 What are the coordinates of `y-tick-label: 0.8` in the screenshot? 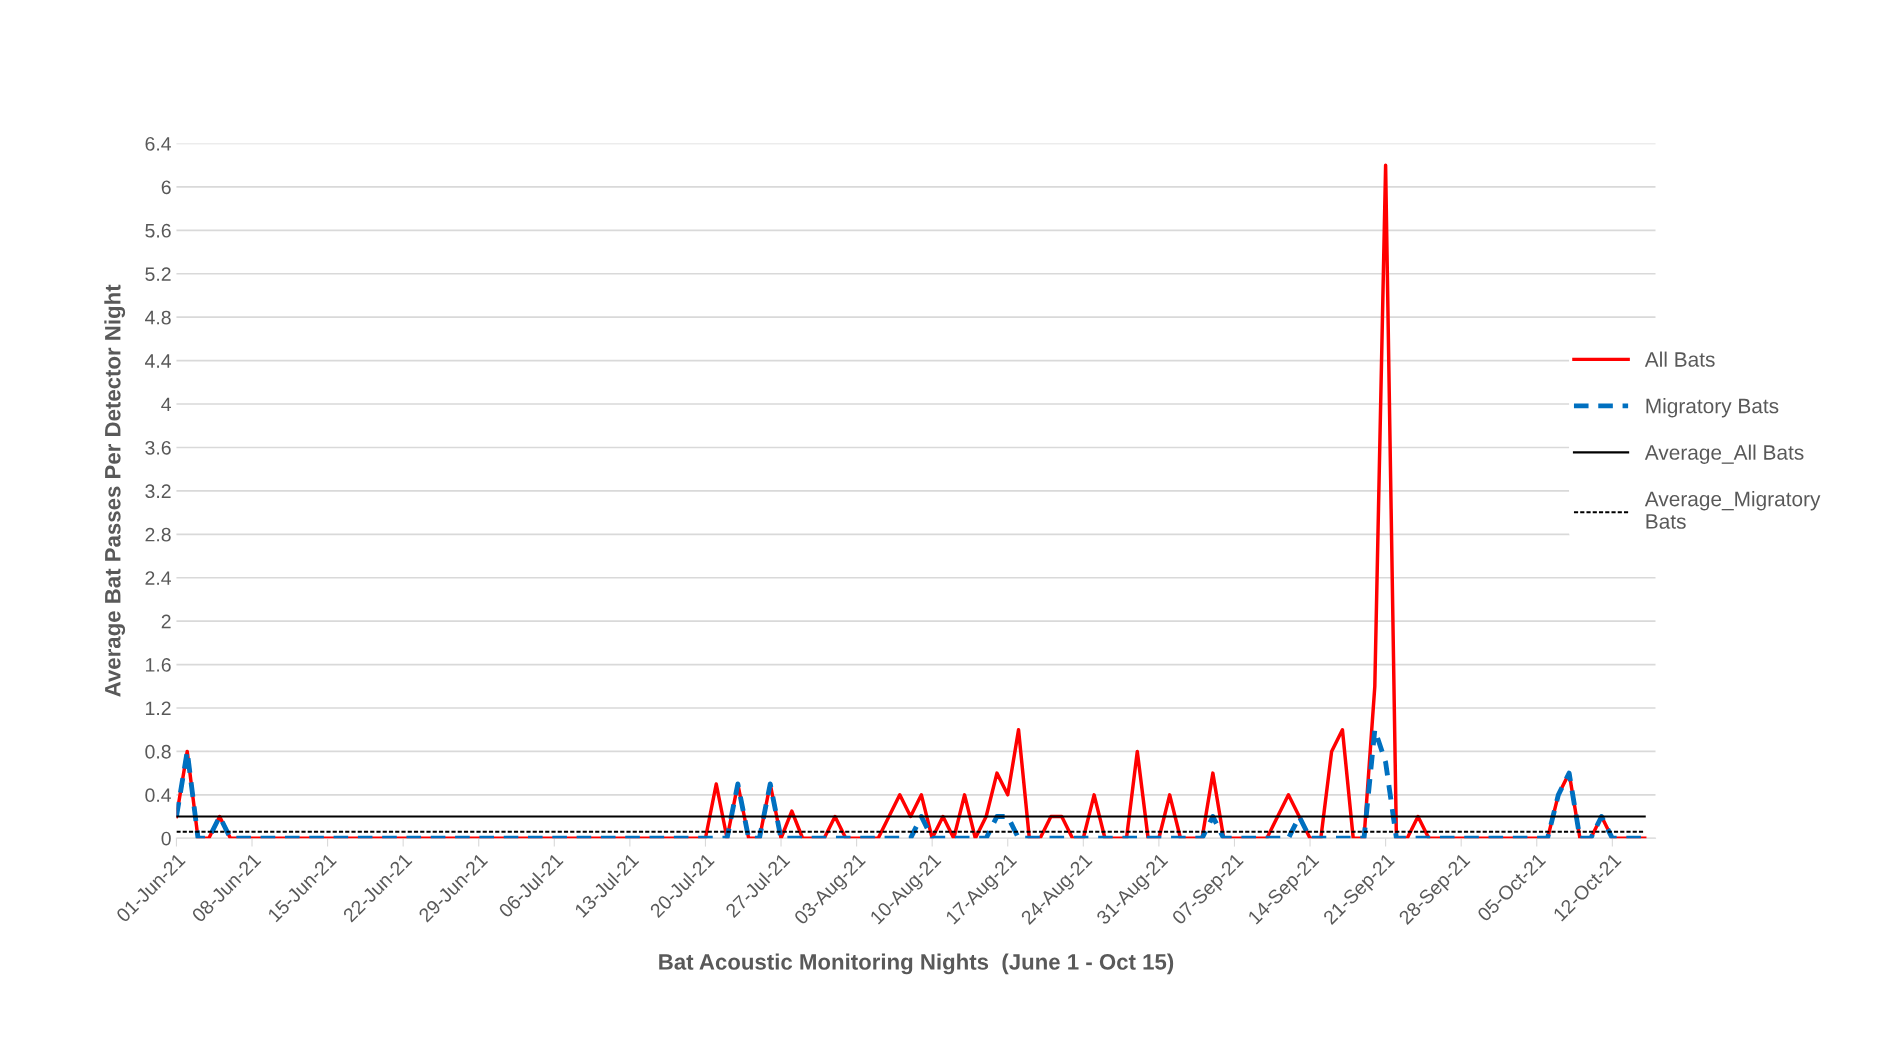 It's located at (158, 751).